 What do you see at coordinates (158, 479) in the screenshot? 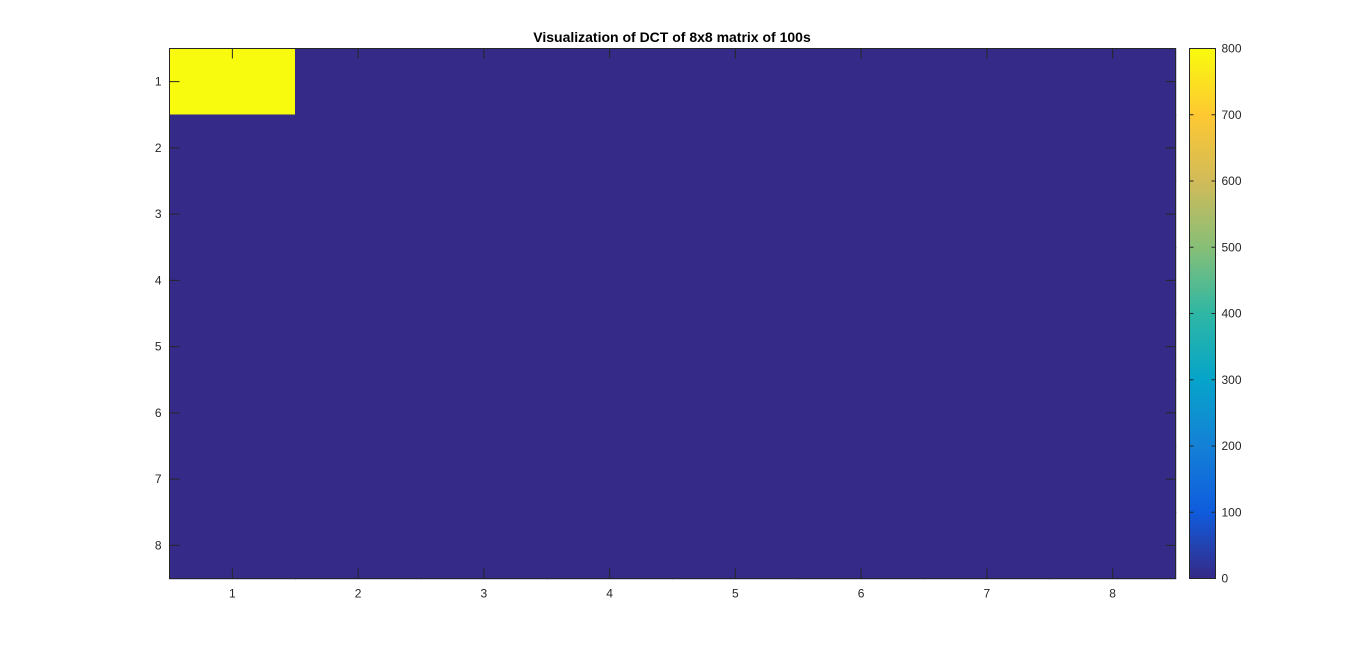
I see `y-tick-label: 7` at bounding box center [158, 479].